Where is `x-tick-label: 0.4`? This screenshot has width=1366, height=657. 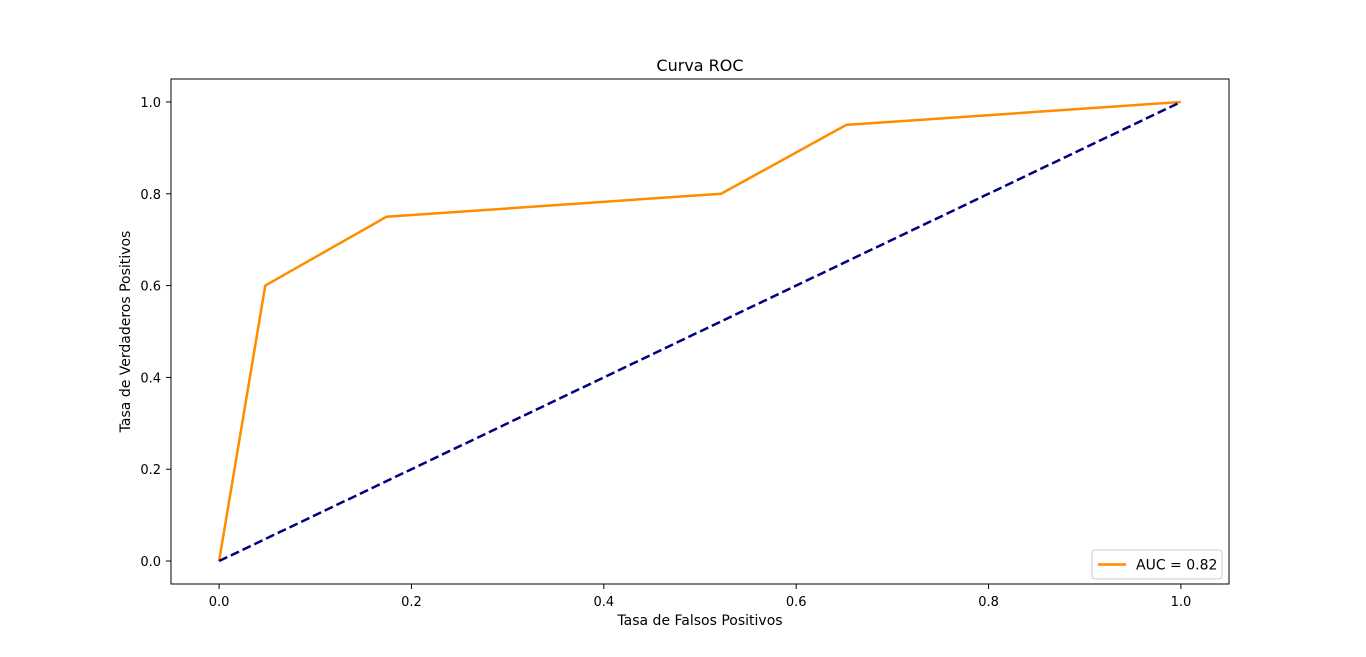
x-tick-label: 0.4 is located at coordinates (603, 602).